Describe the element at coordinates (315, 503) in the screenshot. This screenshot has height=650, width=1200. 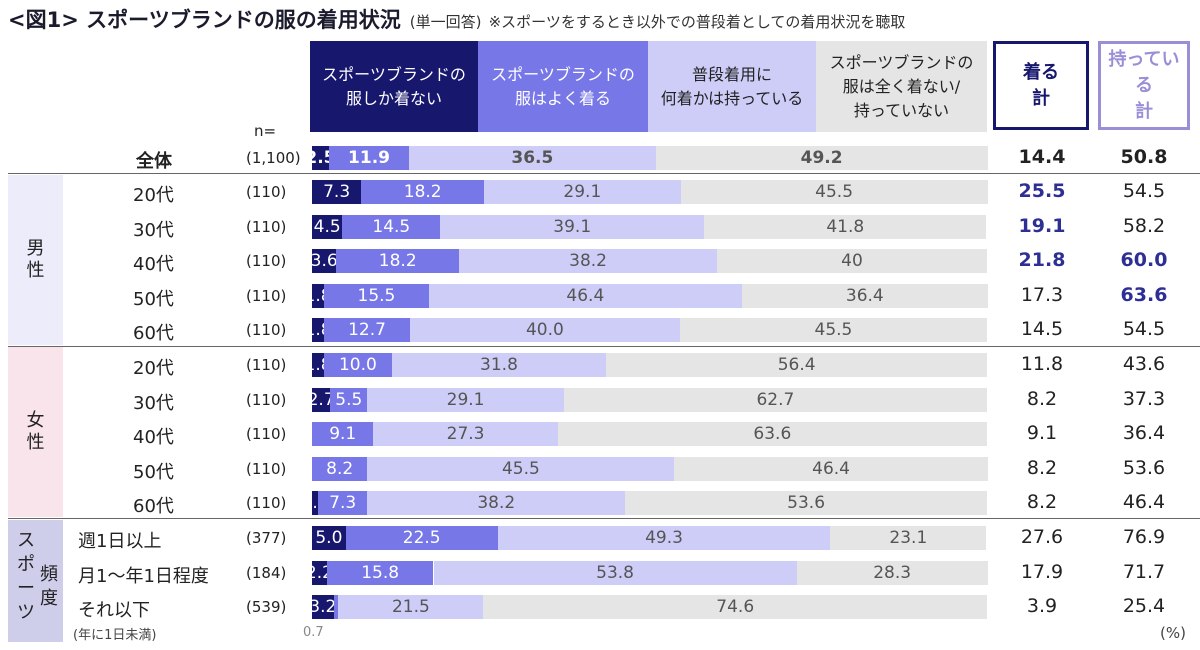
I see `bar-value-label: 0.9` at that location.